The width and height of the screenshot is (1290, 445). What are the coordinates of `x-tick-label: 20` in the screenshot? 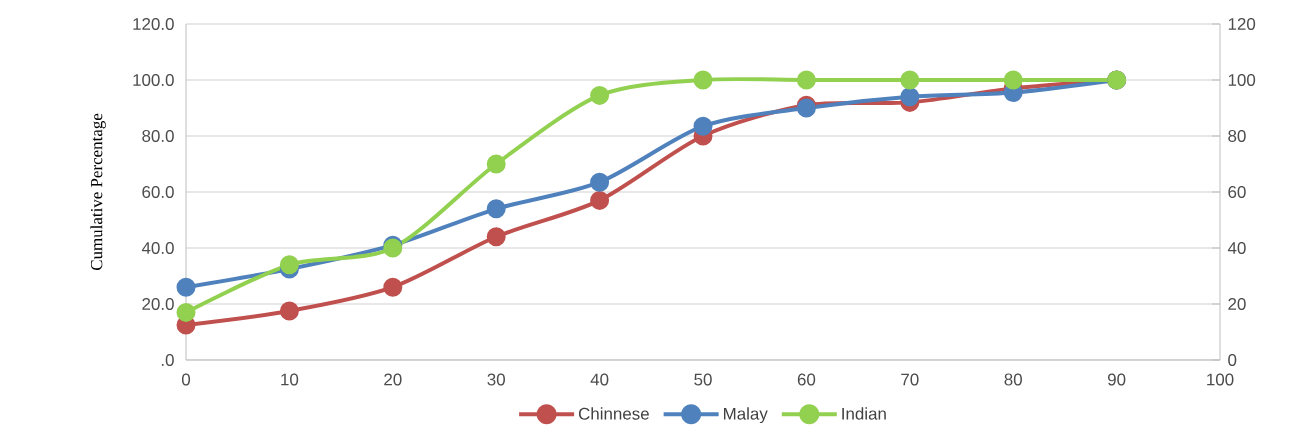 It's located at (393, 379).